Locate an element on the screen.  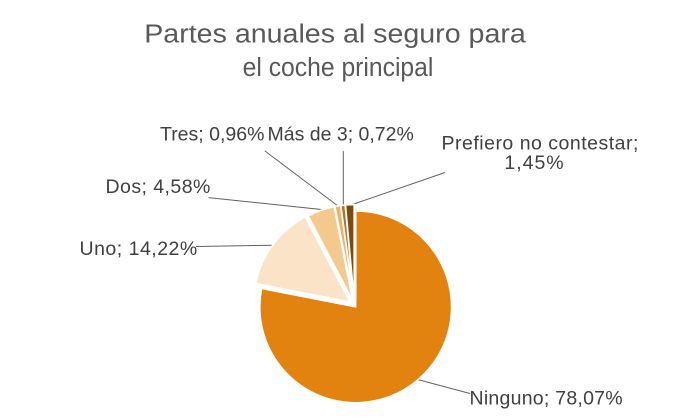
svg-text: Dos; 4,58% is located at coordinates (158, 187).